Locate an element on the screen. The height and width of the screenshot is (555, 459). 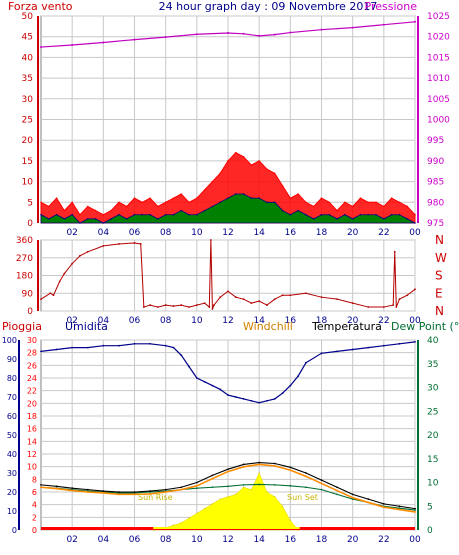
direction-x-tick-label: 16 is located at coordinates (291, 321).